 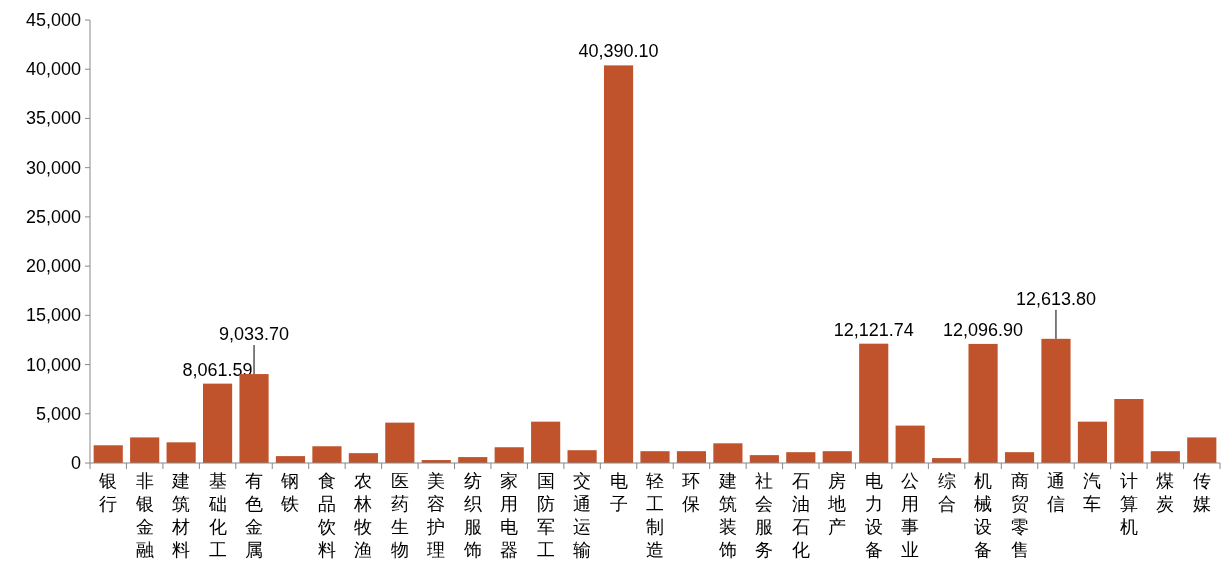 What do you see at coordinates (53, 118) in the screenshot?
I see `y-tick-label: 35,000` at bounding box center [53, 118].